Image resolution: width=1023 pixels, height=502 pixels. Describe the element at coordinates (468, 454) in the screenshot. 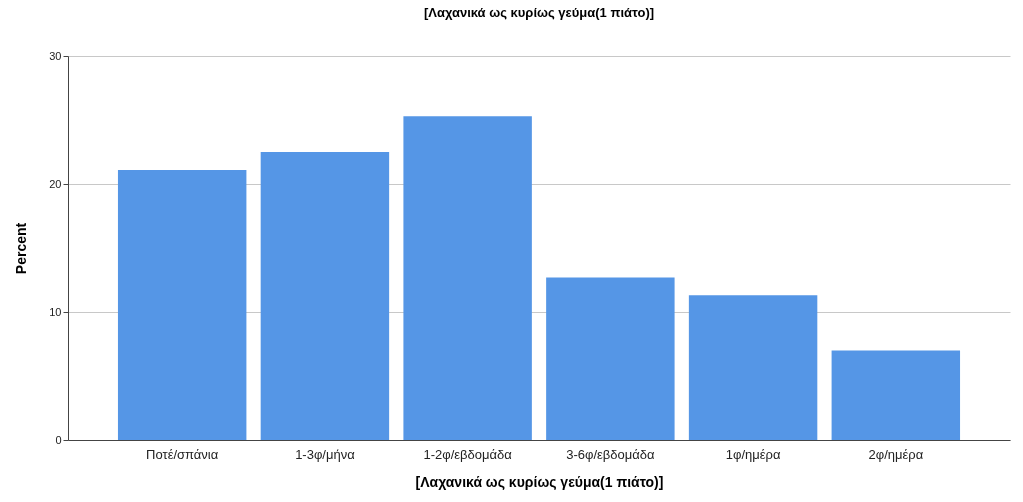

I see `x-tick-label: 1-2φ/εβδομάδα` at that location.